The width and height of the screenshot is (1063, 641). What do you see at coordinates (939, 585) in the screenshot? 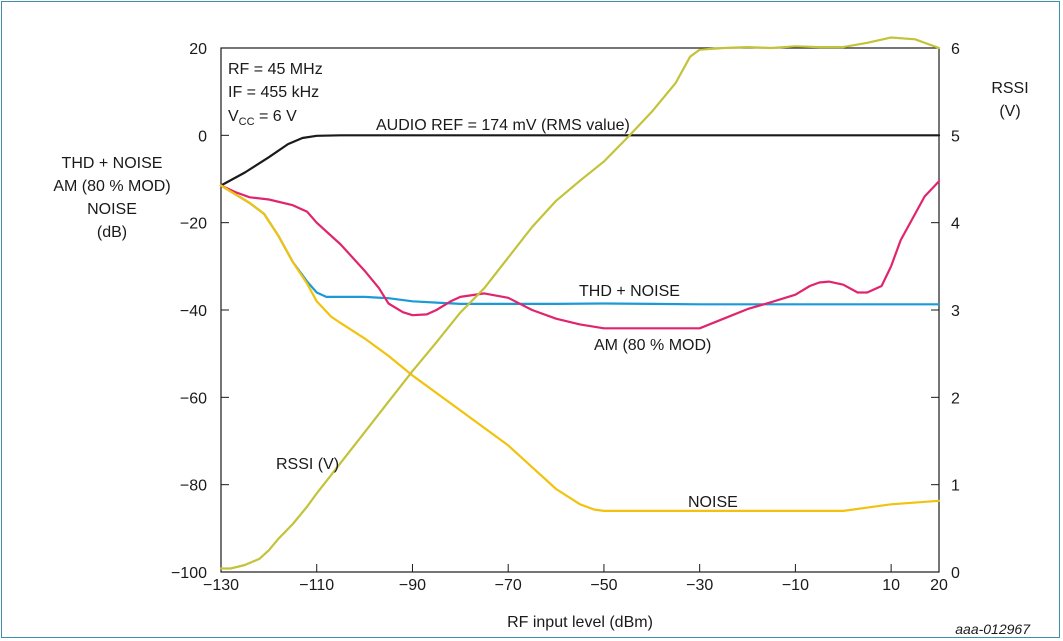
I see `x-tick-label: 20` at bounding box center [939, 585].